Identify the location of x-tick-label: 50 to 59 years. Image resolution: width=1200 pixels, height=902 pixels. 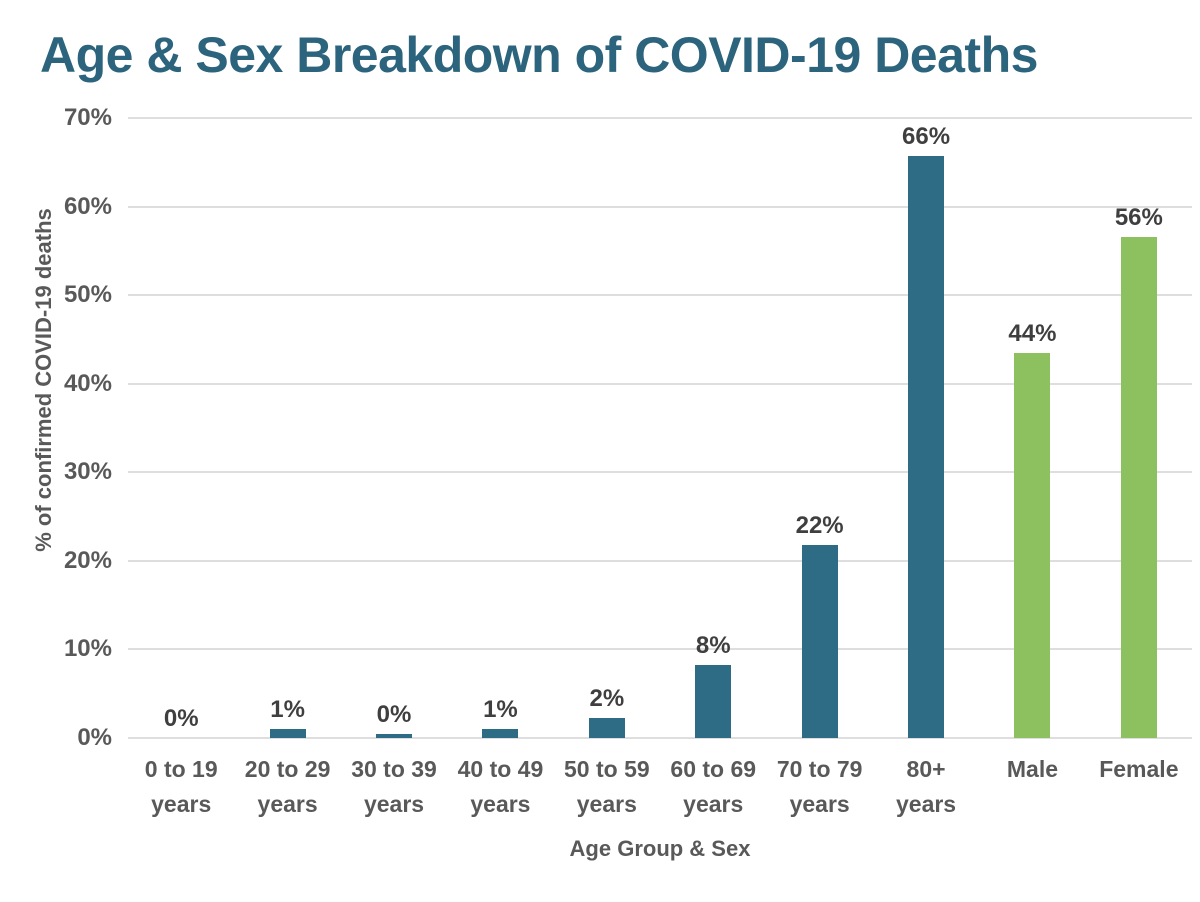
(607, 786).